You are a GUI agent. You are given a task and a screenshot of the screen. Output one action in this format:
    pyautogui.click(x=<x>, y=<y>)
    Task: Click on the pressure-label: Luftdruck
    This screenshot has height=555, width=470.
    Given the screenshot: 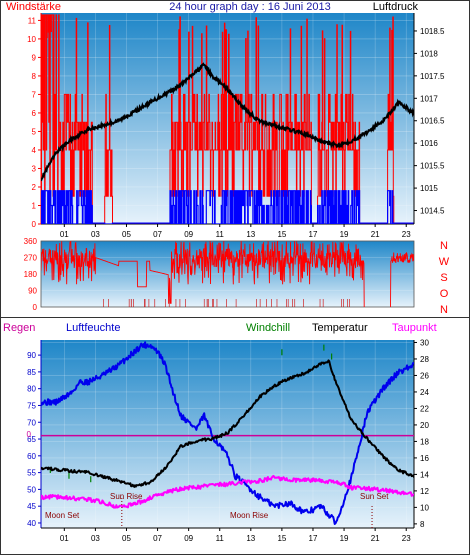 What is the action you would take?
    pyautogui.click(x=396, y=7)
    